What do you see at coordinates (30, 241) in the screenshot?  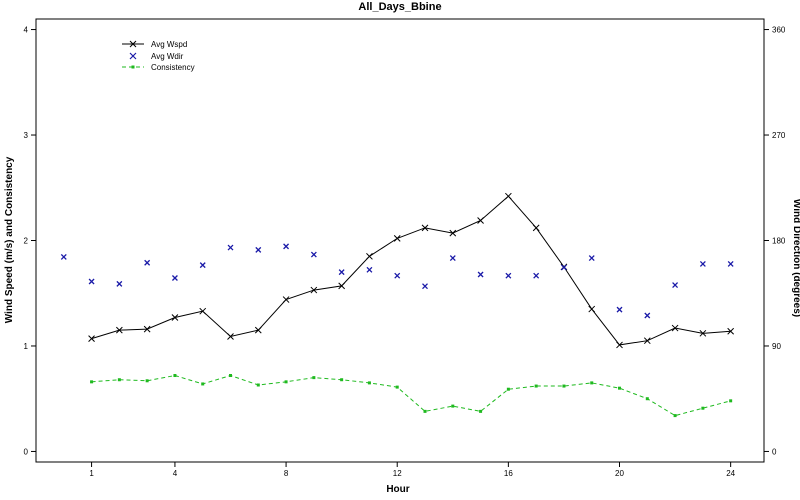 I see `left-axis-ticks: 0 1 2 3 4` at bounding box center [30, 241].